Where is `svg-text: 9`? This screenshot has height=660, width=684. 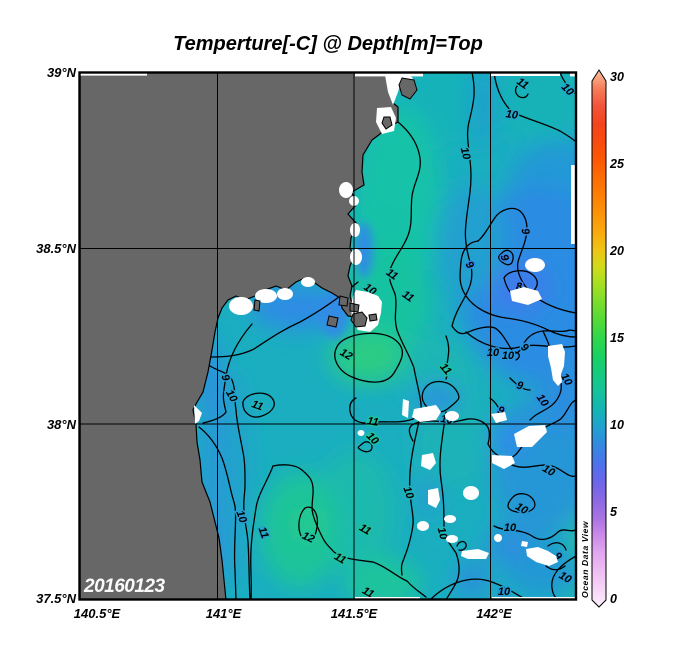 svg-text: 9 is located at coordinates (525, 231).